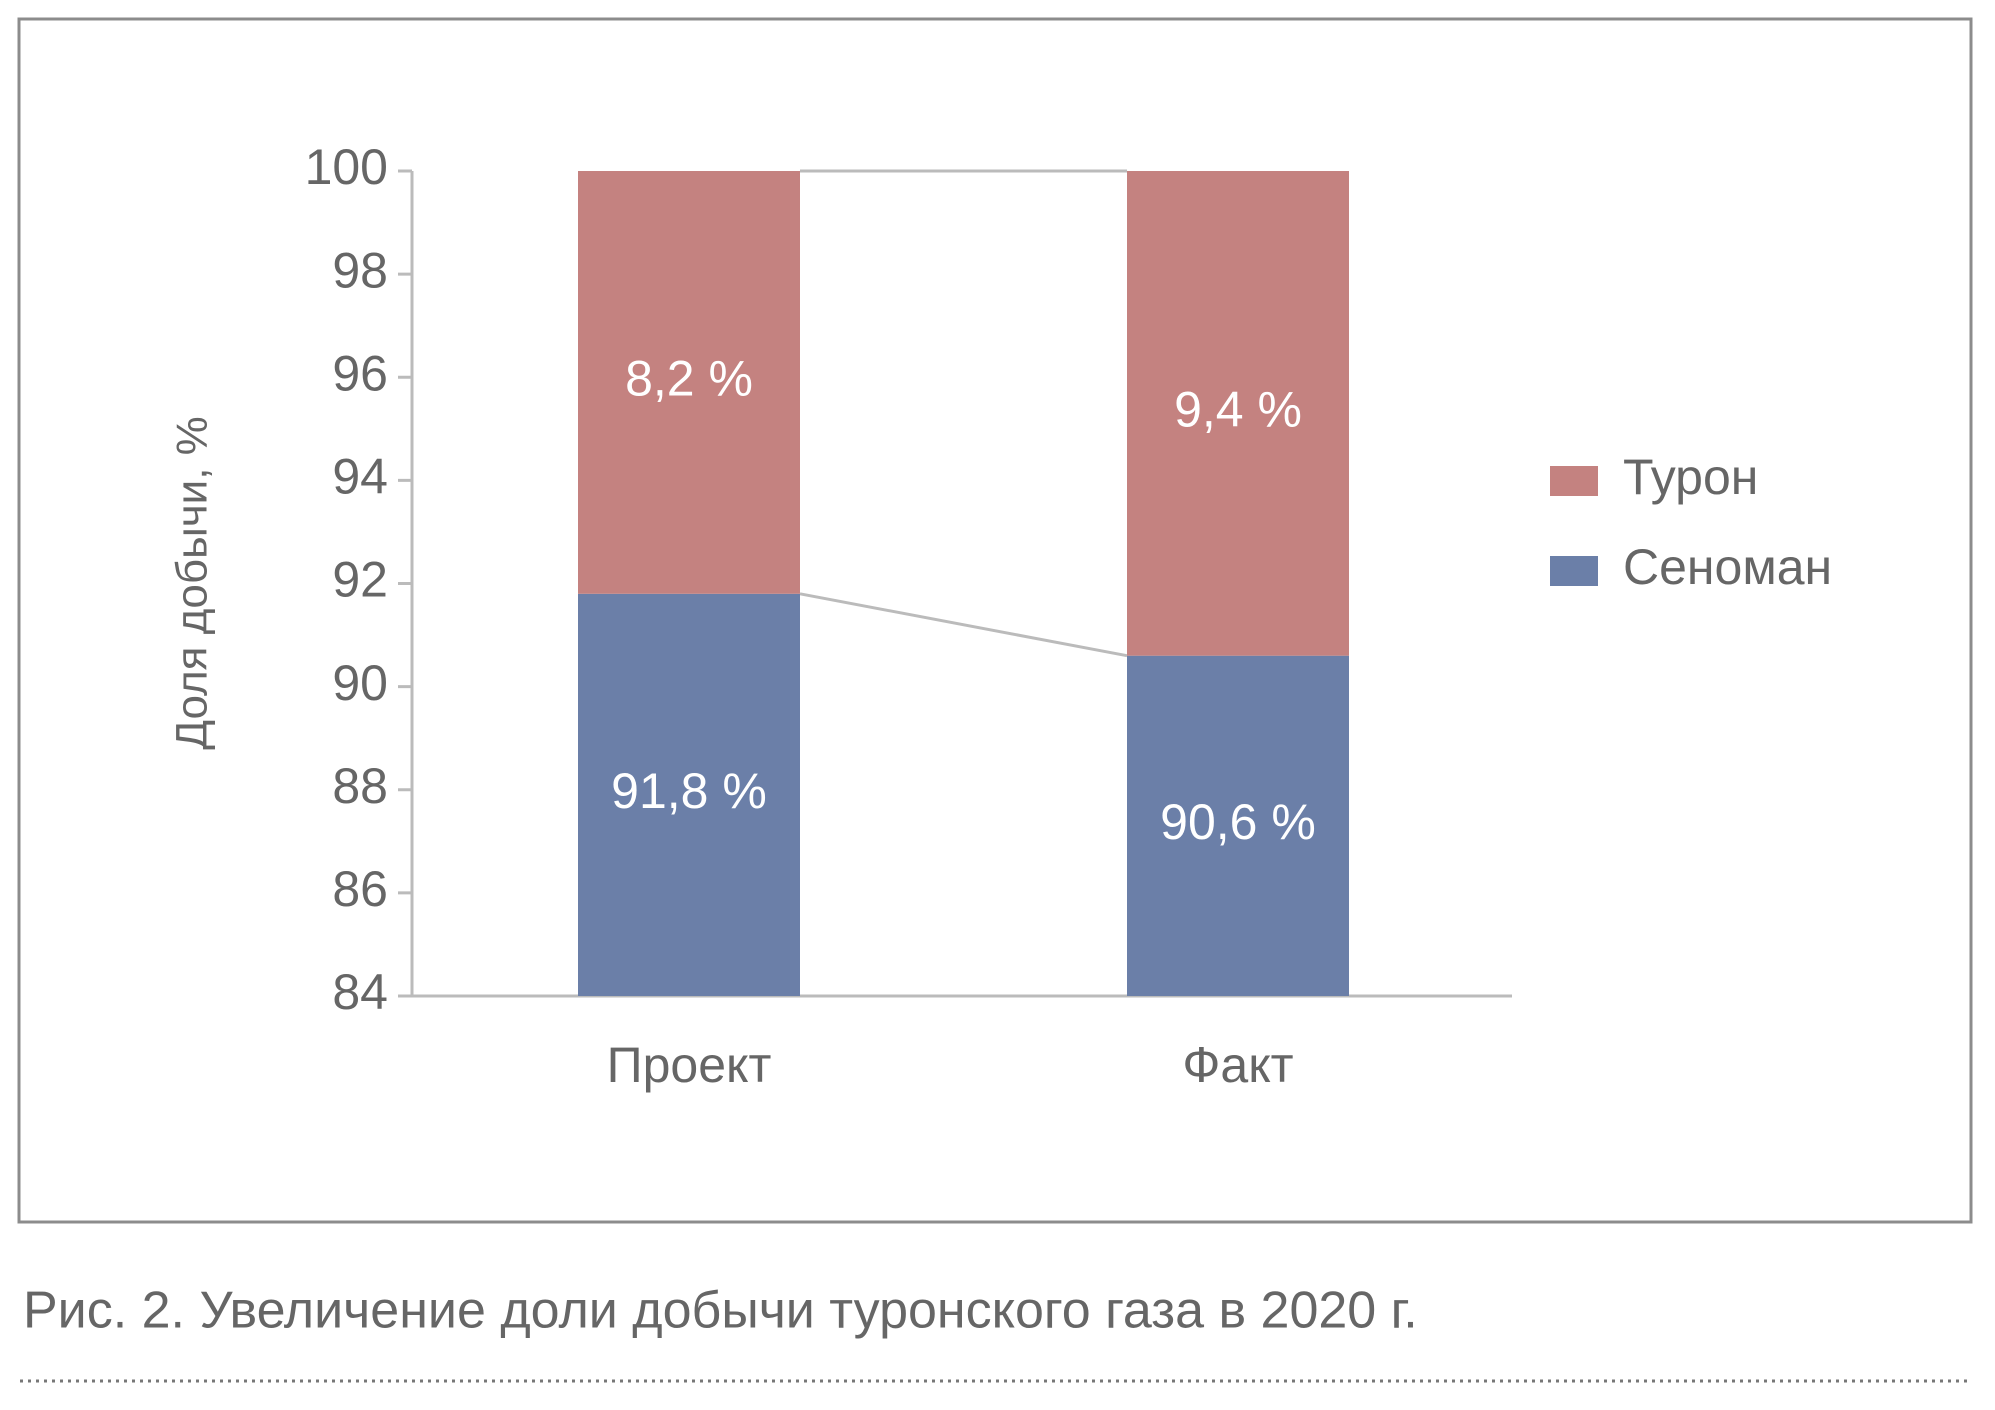 The height and width of the screenshot is (1410, 1995). I want to click on x-tick-label: Факт, so click(1237, 1065).